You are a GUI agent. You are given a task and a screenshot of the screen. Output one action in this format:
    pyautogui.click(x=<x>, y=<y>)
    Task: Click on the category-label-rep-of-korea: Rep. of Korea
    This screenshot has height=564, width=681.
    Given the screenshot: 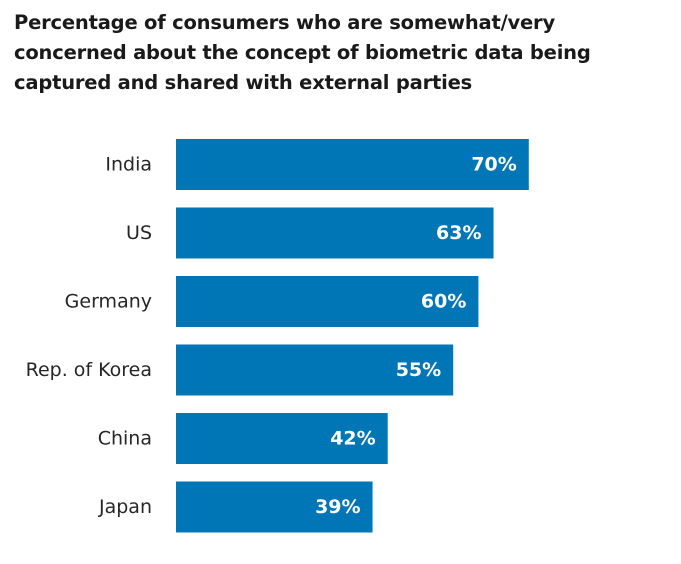 What is the action you would take?
    pyautogui.click(x=89, y=370)
    